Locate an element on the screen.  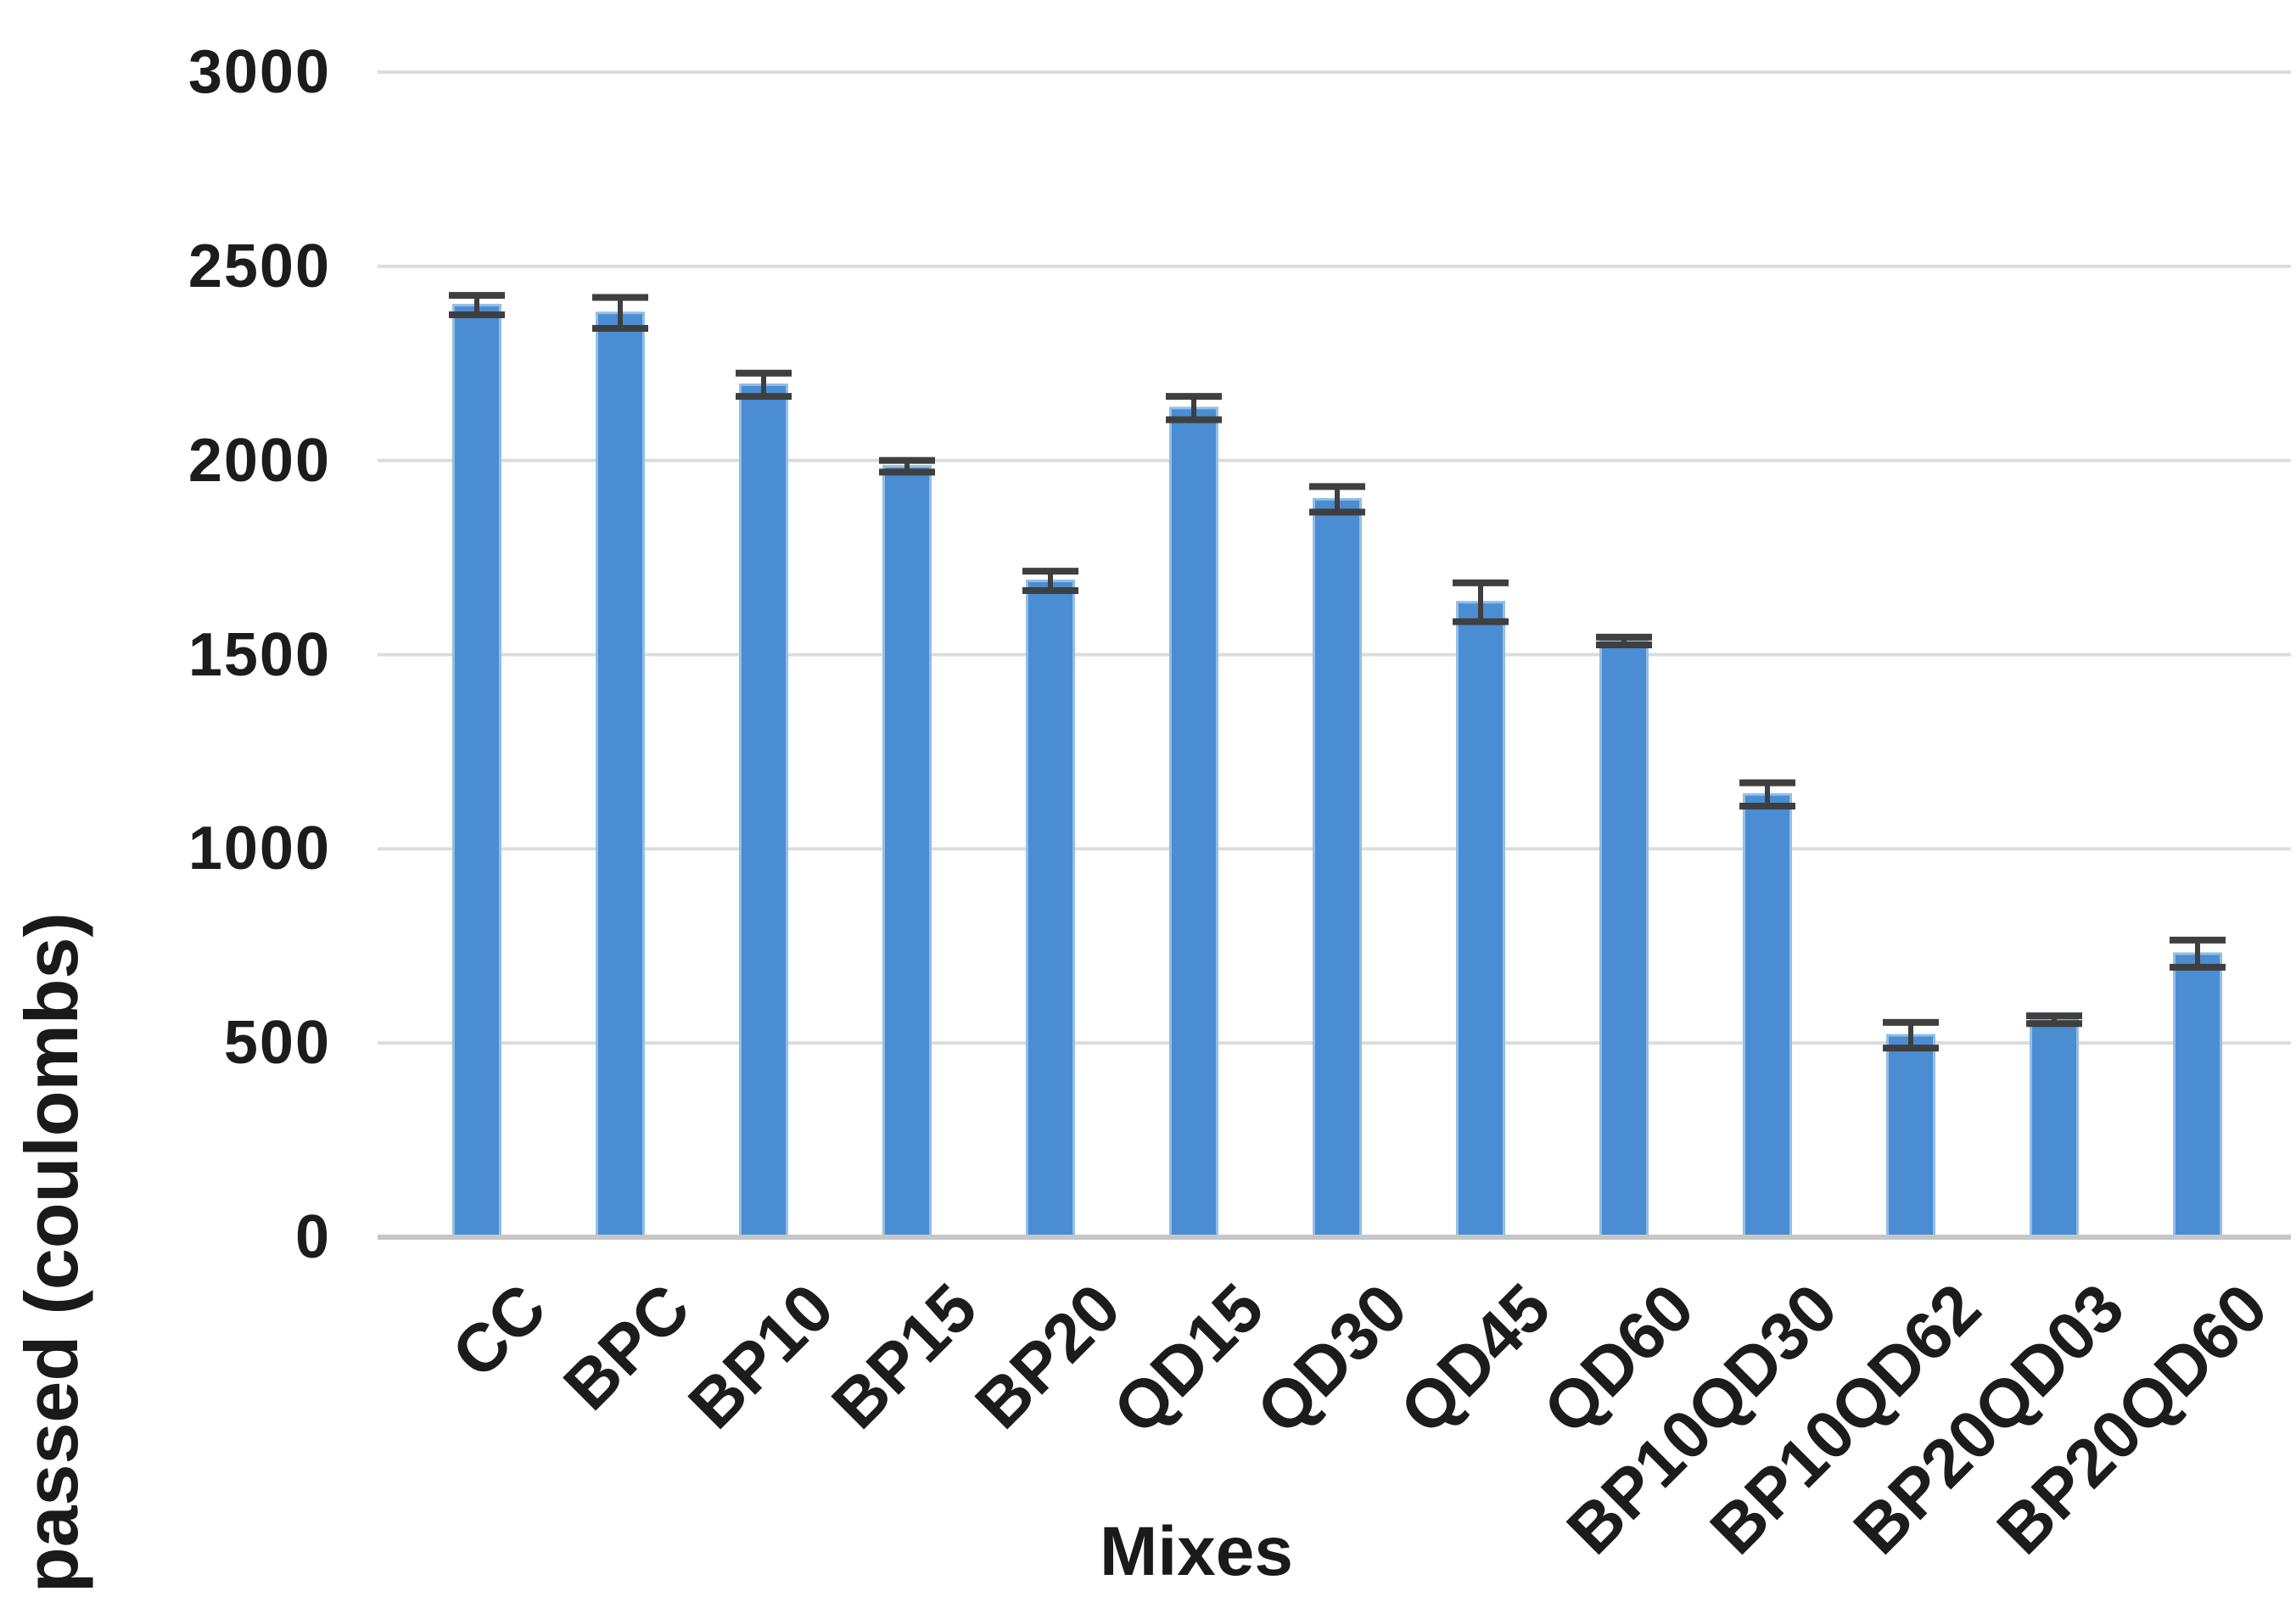
y-tick-label: 2500 is located at coordinates (259, 266).